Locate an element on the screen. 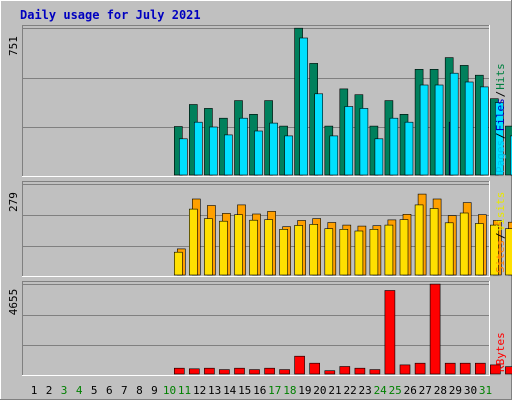  x-tick-label-day-18: 18 is located at coordinates (289, 390).